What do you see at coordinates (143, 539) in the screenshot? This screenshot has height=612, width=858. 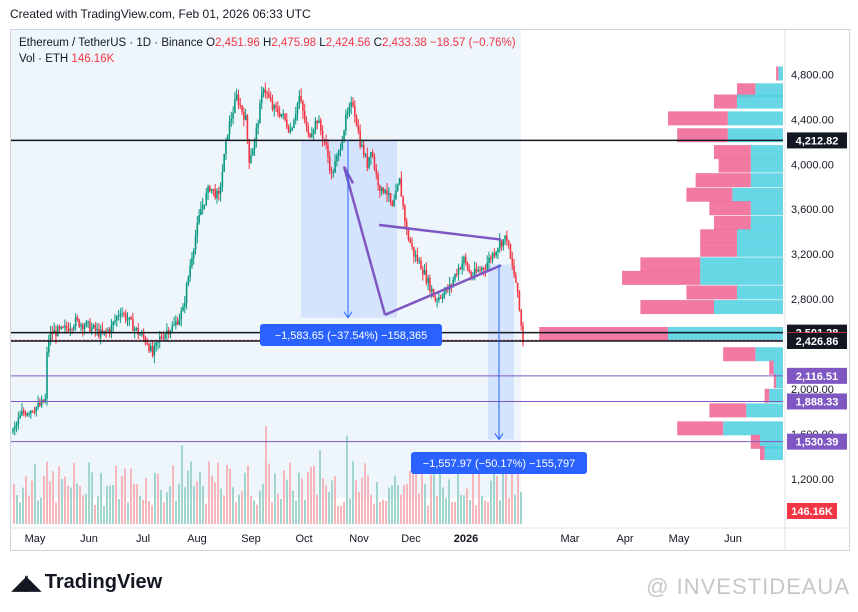 I see `x-tick-label: Jul` at bounding box center [143, 539].